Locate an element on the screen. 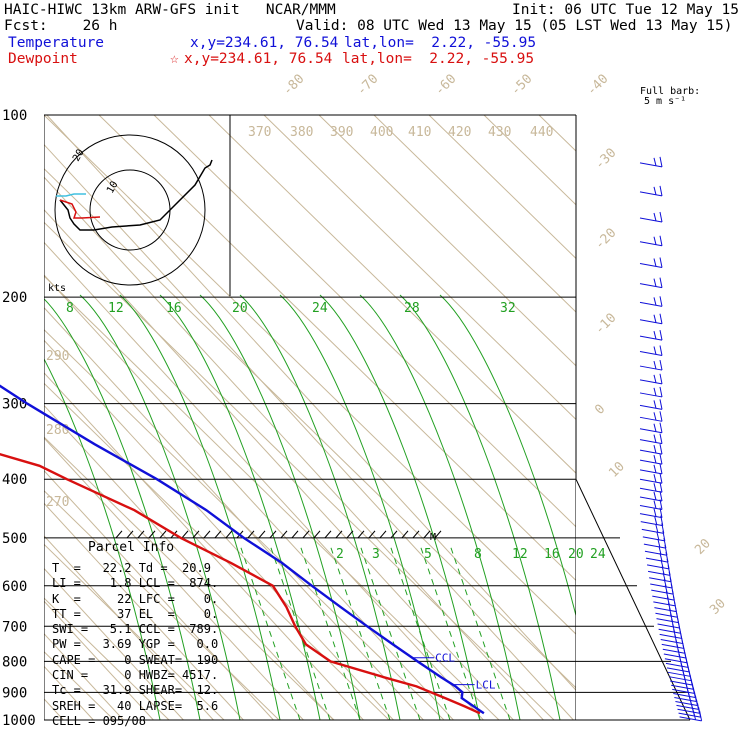  mark-m: M is located at coordinates (433, 537).